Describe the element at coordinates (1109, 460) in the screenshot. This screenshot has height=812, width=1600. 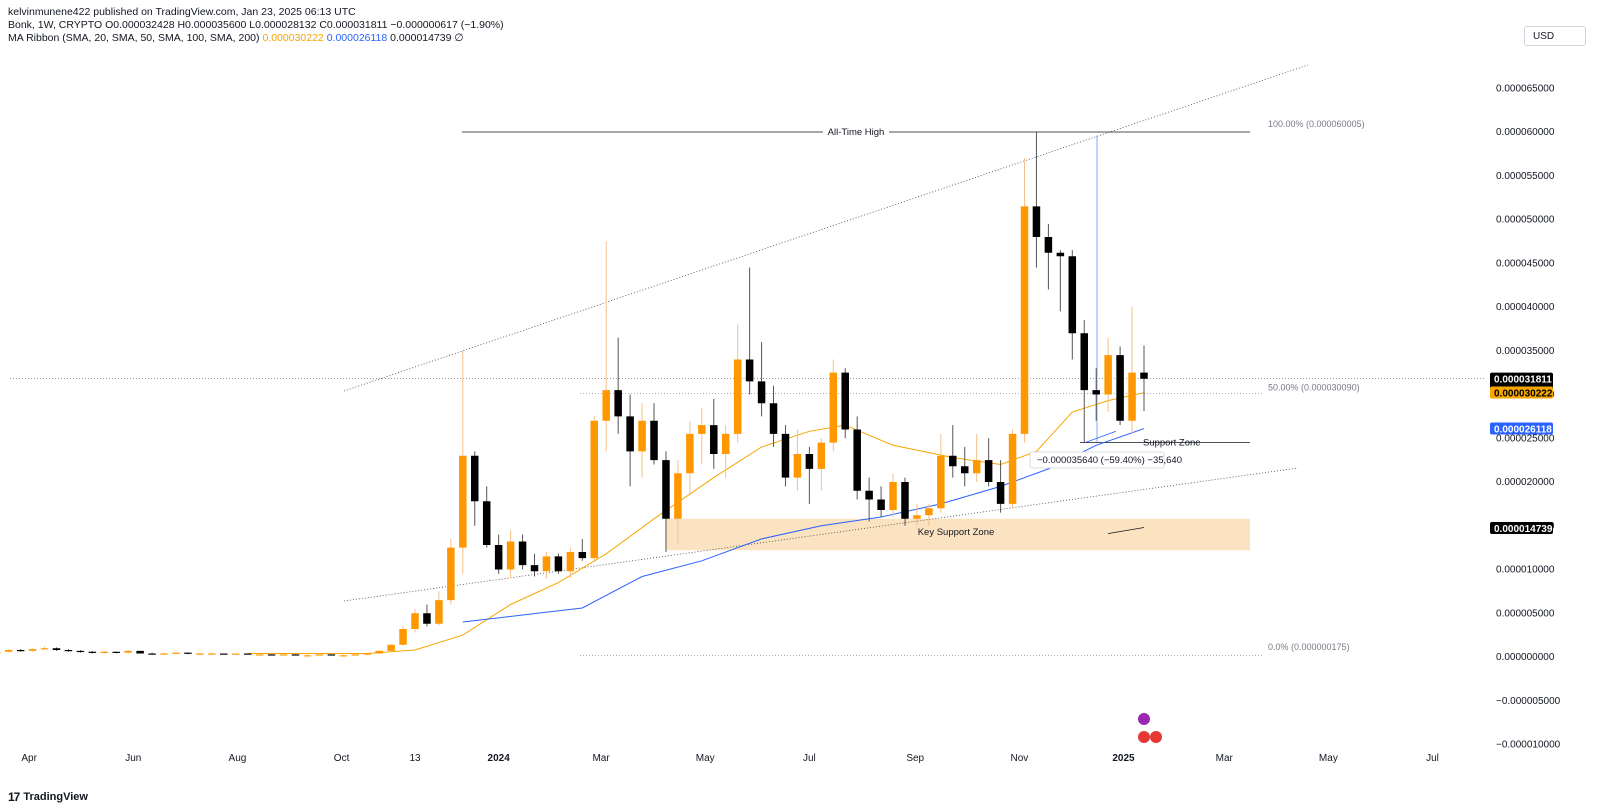
I see `measure-label: −0.000035640 (−59.40%) −35,640` at that location.